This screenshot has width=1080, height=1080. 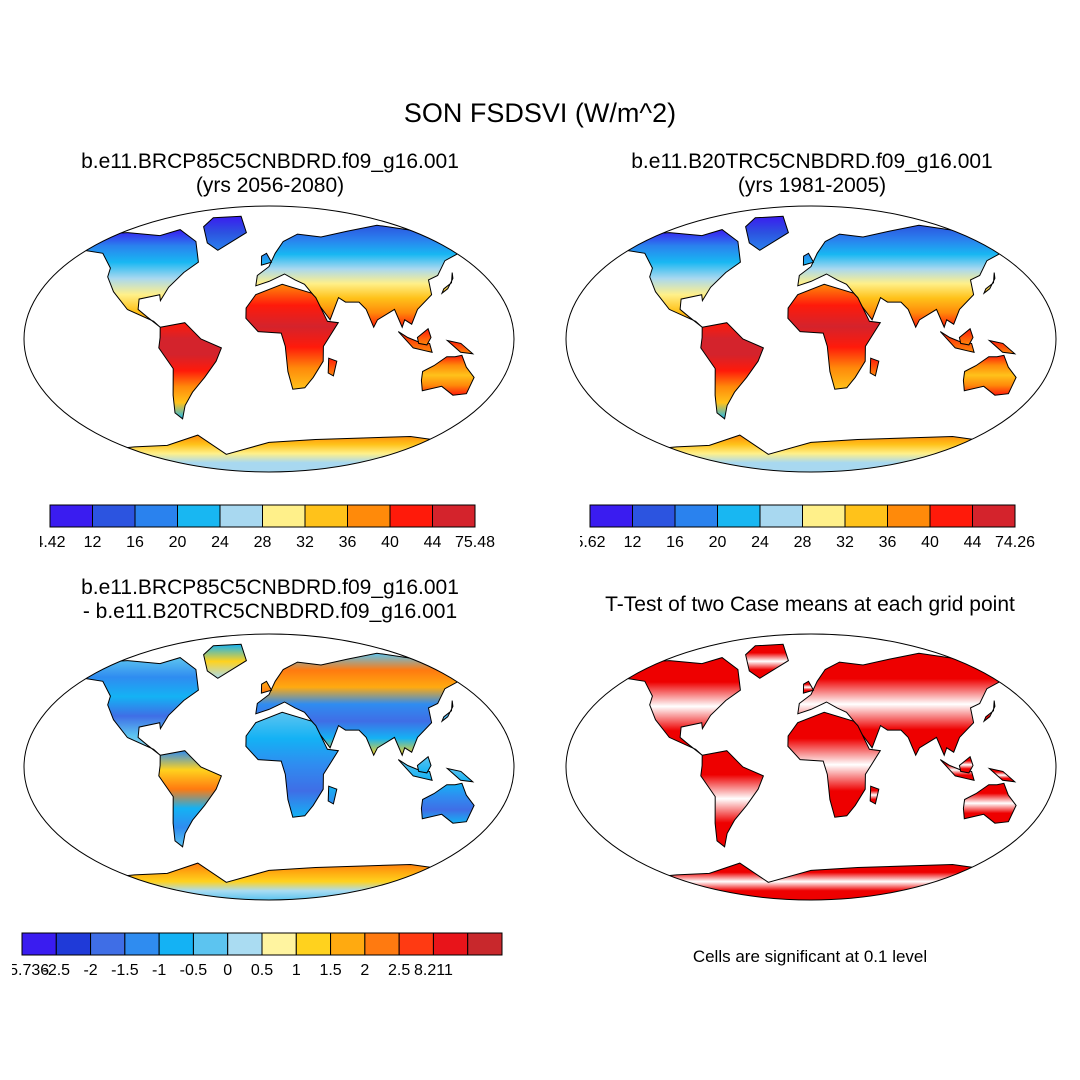 What do you see at coordinates (270, 611) in the screenshot?
I see `panel-3-title-line2: - b.e11.B20TRC5CNBDRD.f09_g16.001` at bounding box center [270, 611].